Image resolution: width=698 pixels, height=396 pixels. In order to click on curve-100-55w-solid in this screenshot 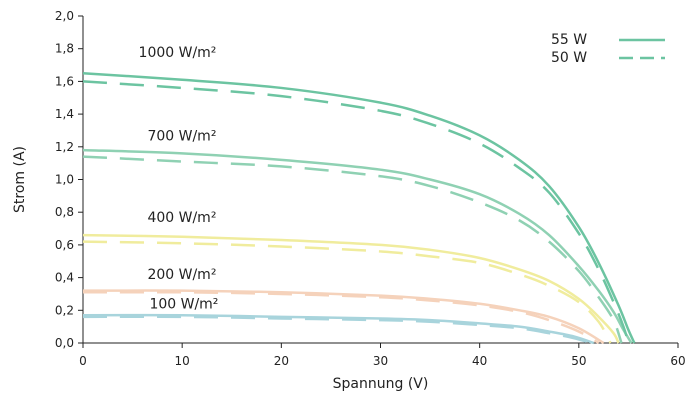, I will do `click(338, 329)`.